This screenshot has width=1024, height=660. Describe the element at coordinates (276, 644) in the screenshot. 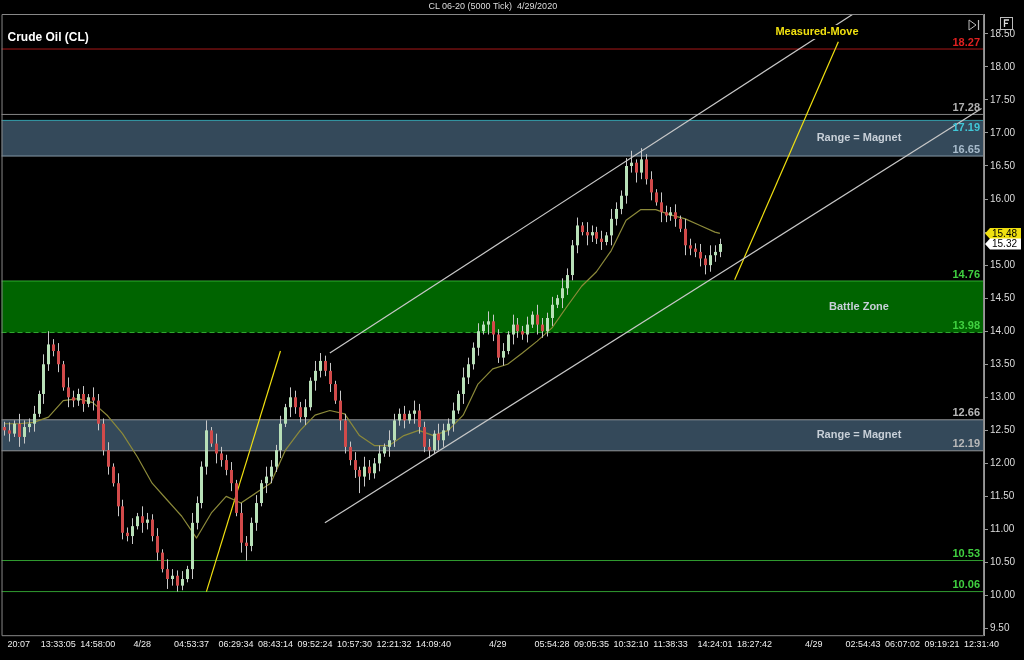

I see `x-tick-label: 08:43:14` at that location.